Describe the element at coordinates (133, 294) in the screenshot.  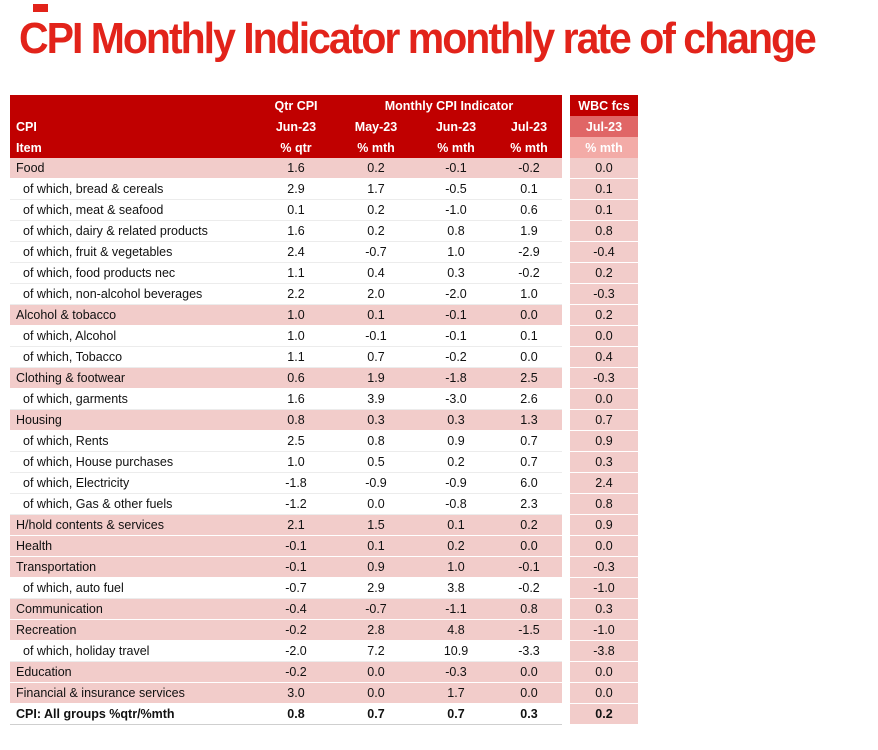
I see `row-label: of which, non-alcohol beverages` at that location.